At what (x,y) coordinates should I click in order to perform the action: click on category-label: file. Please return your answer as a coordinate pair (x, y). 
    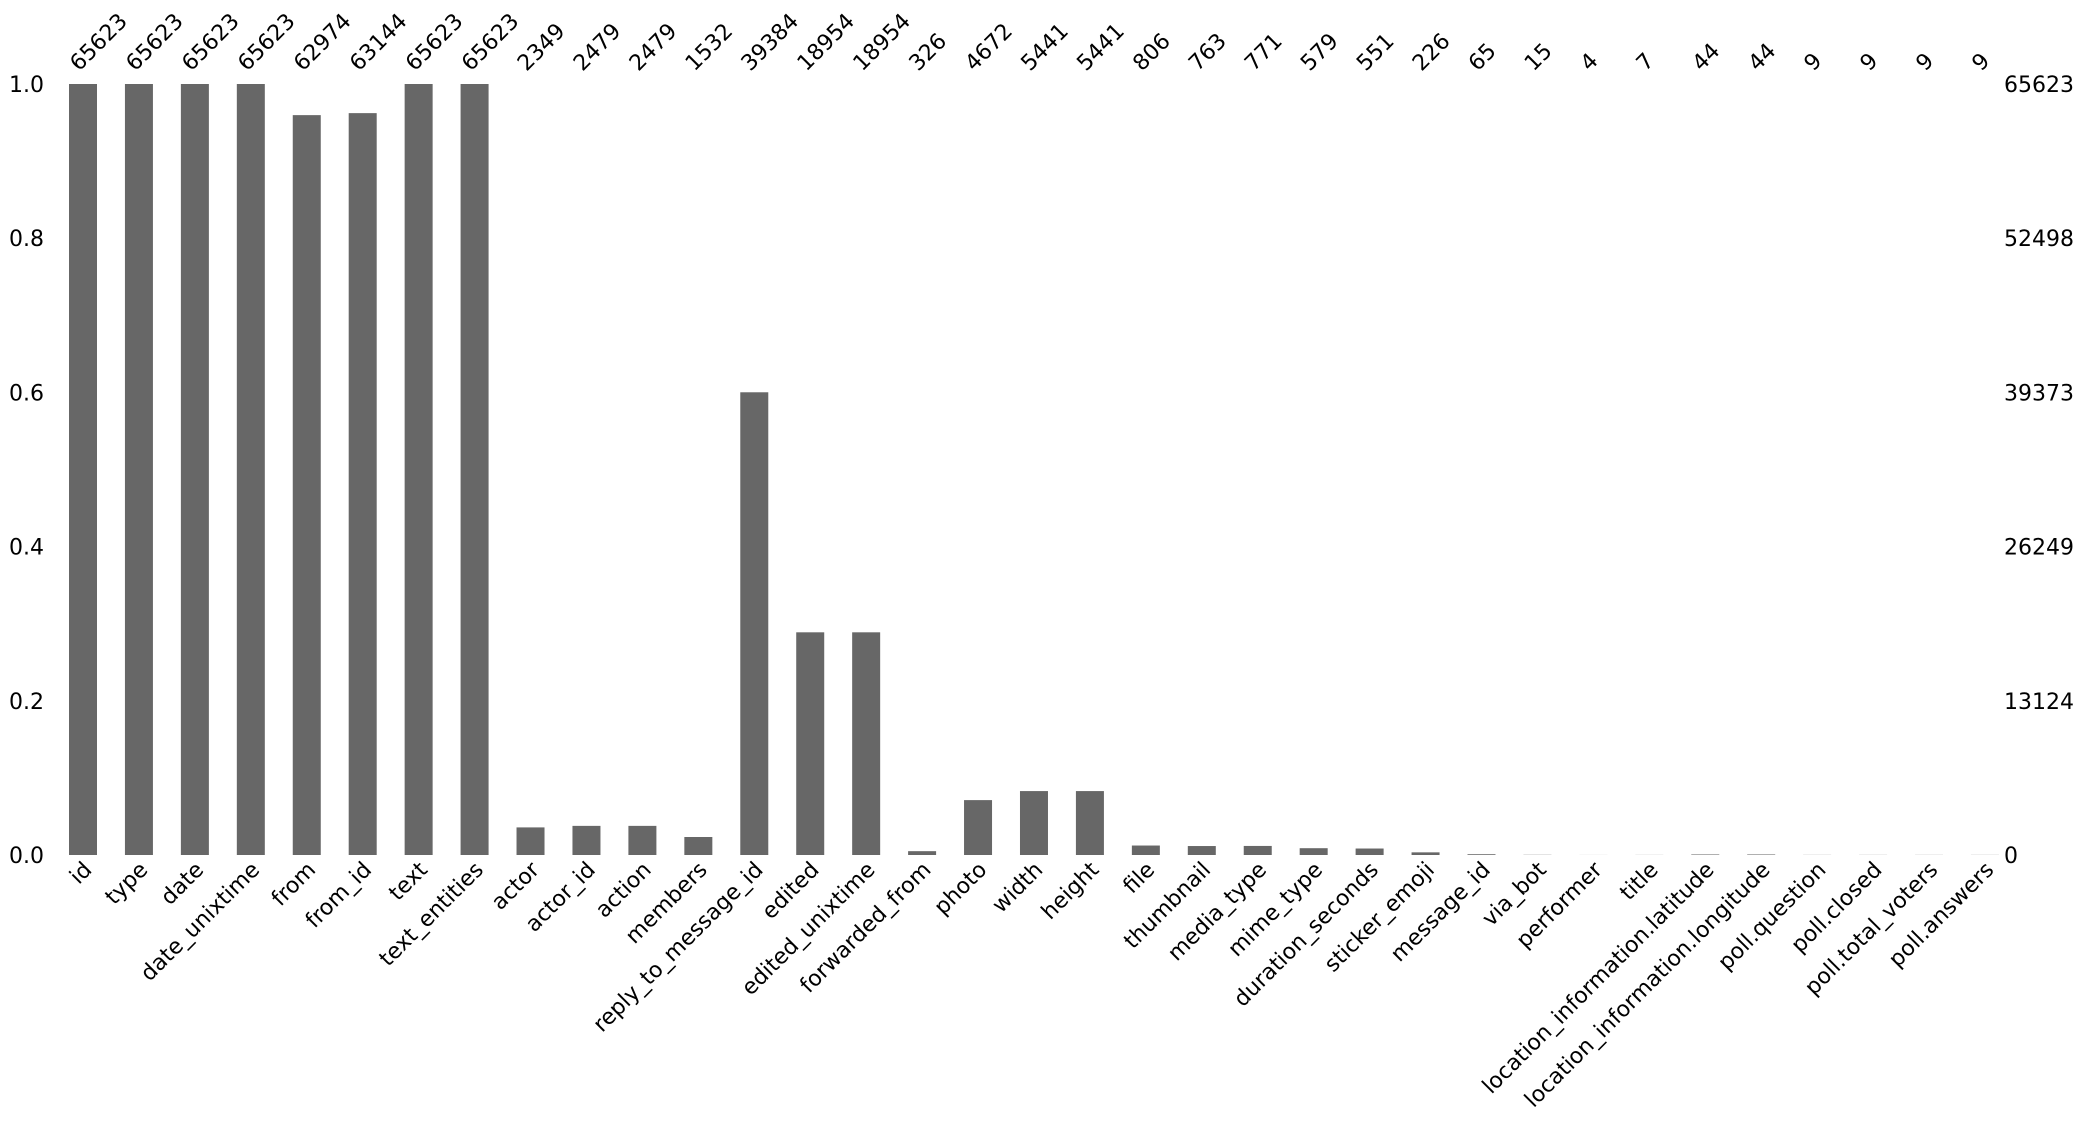
    Looking at the image, I should click on (1139, 878).